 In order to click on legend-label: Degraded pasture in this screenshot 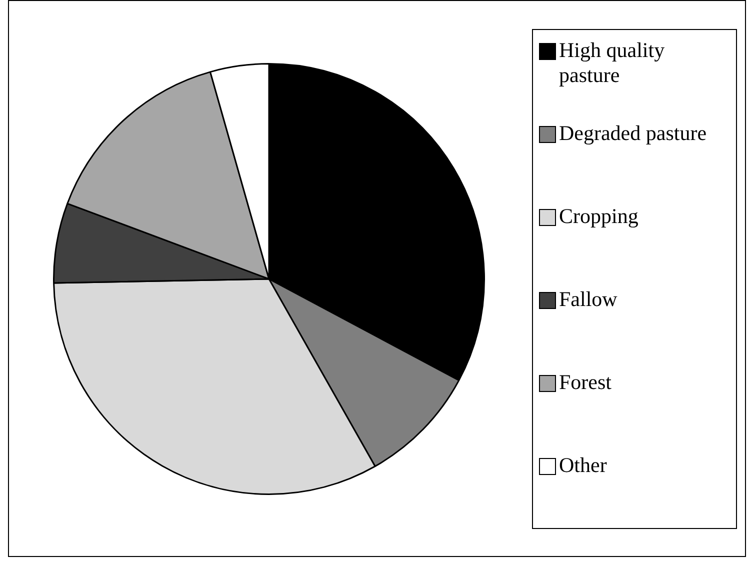, I will do `click(633, 133)`.